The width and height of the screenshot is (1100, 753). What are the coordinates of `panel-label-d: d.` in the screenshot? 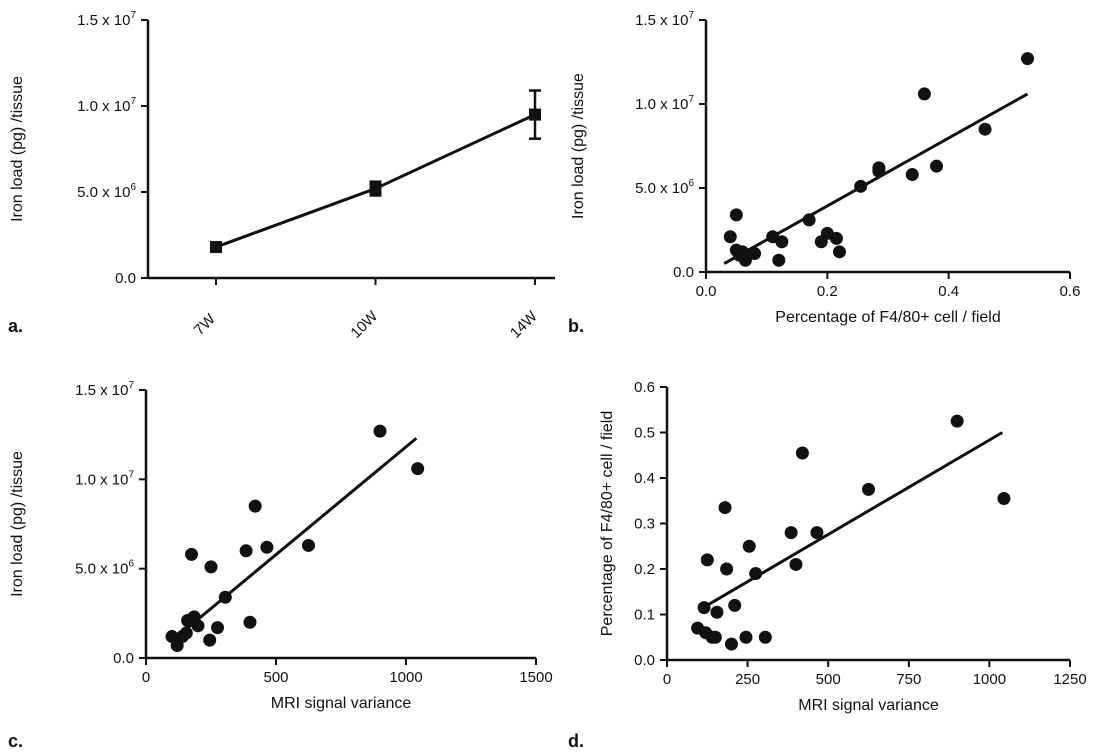 It's located at (576, 741).